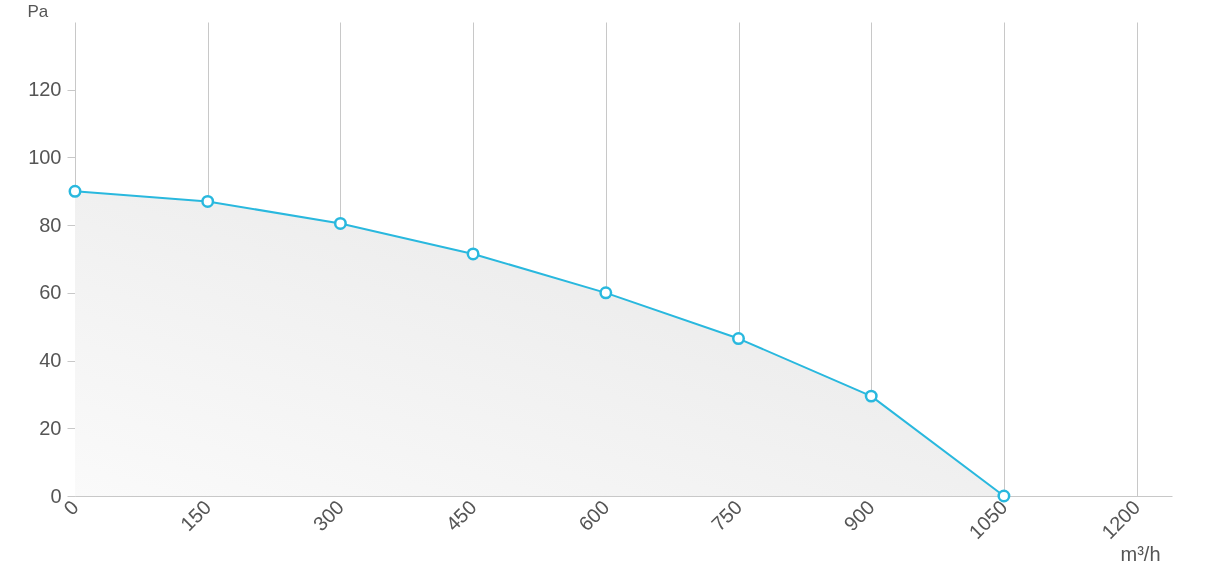  What do you see at coordinates (45, 89) in the screenshot?
I see `y-tick-label: 120` at bounding box center [45, 89].